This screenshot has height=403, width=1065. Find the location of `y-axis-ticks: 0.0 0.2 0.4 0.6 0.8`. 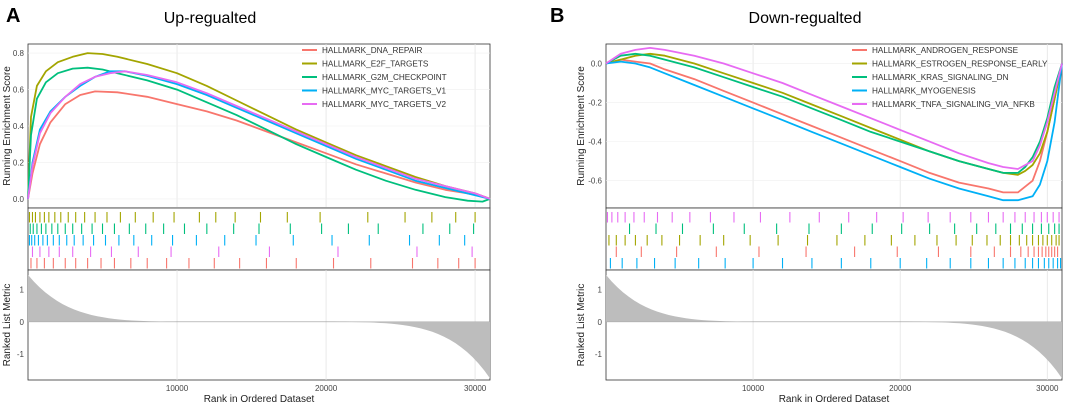

y-axis-ticks: 0.0 0.2 0.4 0.6 0.8 is located at coordinates (19, 126).